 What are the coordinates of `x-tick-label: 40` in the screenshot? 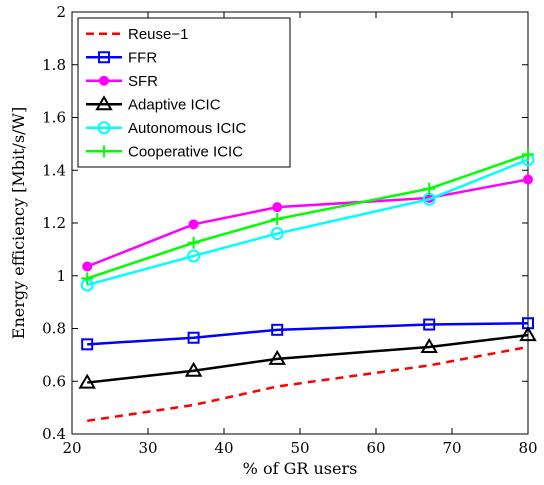 It's located at (223, 448).